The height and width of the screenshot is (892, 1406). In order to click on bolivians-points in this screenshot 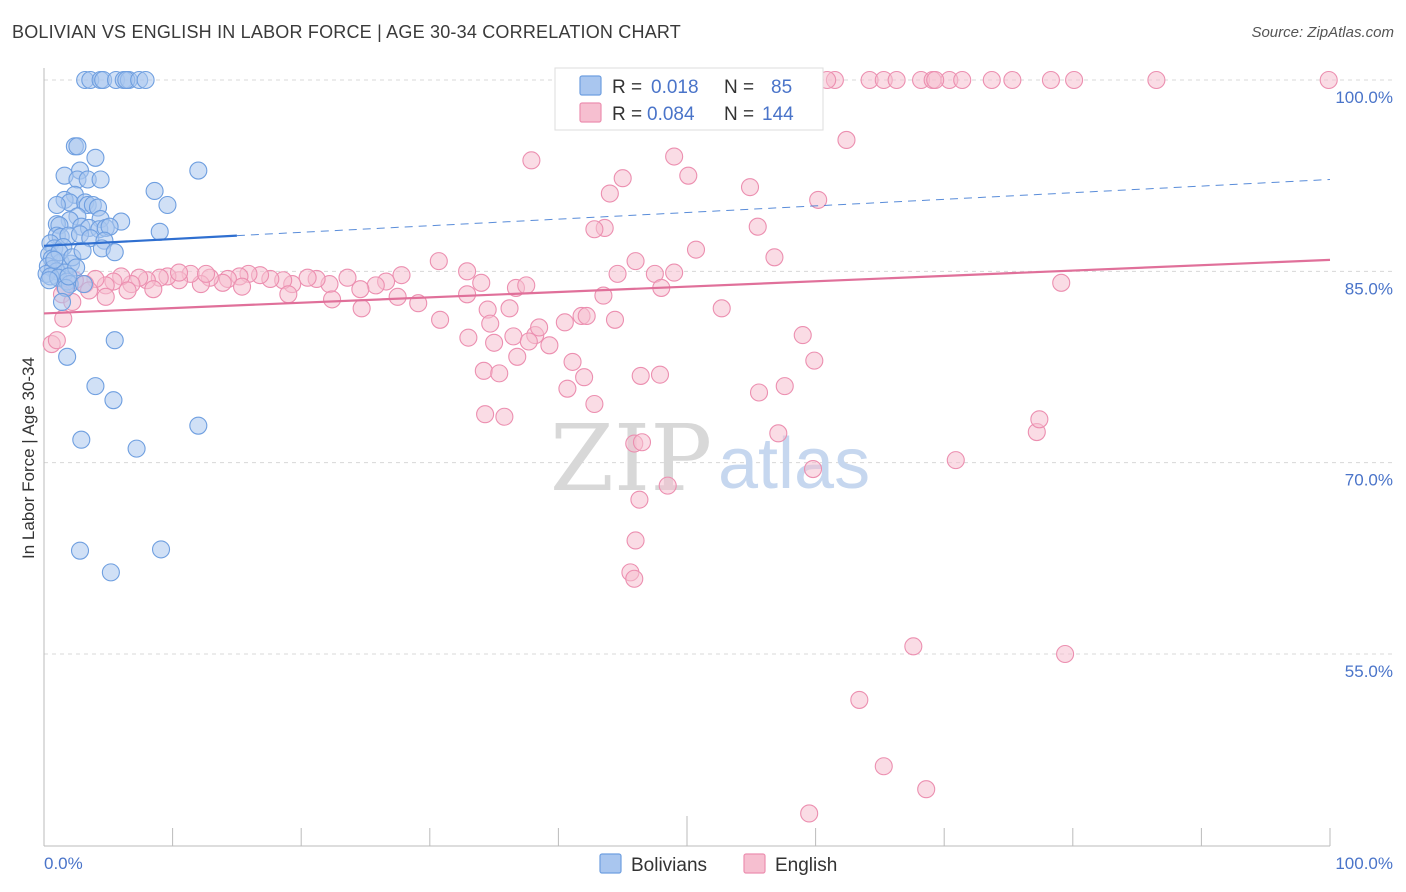, I will do `click(122, 326)`.